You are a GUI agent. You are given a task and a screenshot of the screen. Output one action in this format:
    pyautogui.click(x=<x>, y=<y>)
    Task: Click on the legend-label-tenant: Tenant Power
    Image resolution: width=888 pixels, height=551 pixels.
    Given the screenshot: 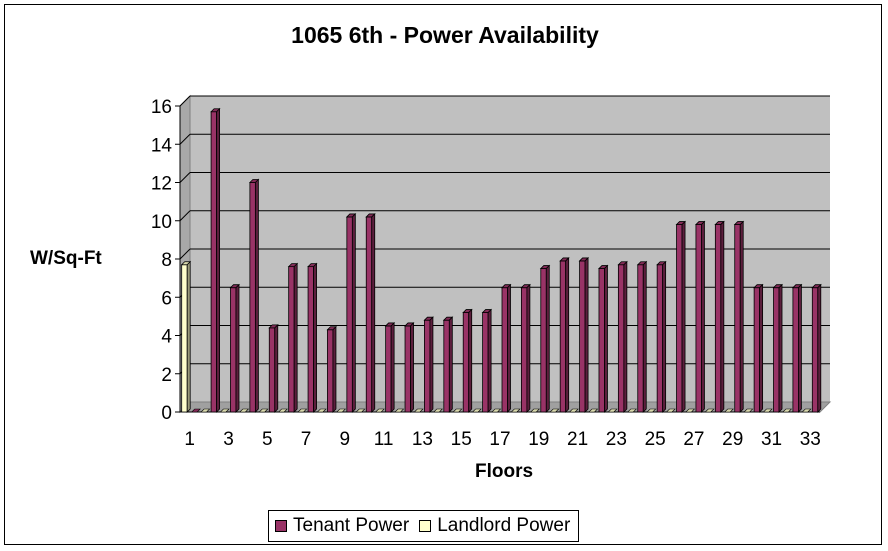 What is the action you would take?
    pyautogui.click(x=351, y=525)
    